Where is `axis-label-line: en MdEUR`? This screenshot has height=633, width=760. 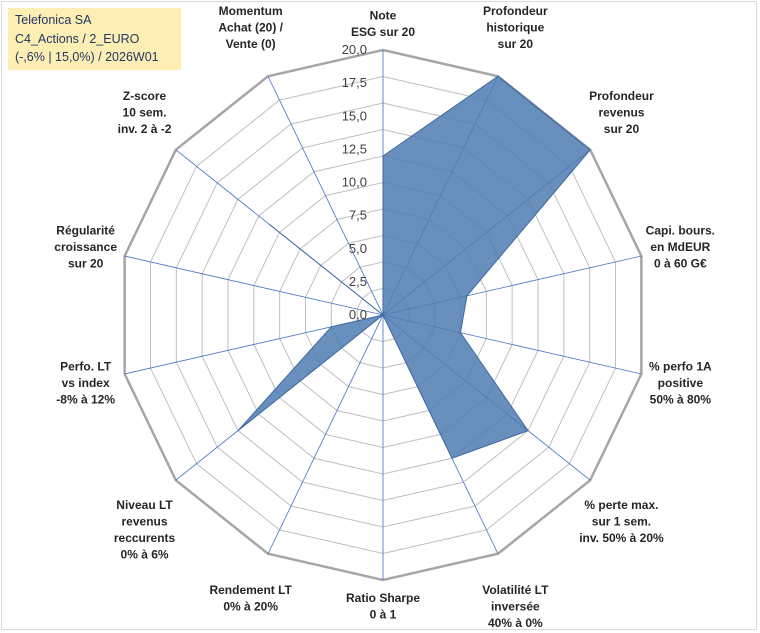 axis-label-line: en MdEUR is located at coordinates (680, 247).